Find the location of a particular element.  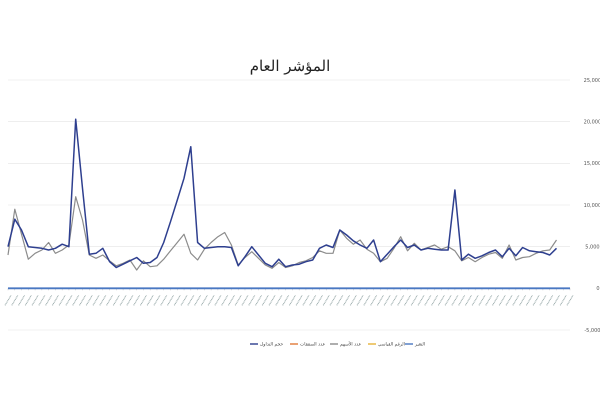

legend-label: التغير is located at coordinates (419, 345).